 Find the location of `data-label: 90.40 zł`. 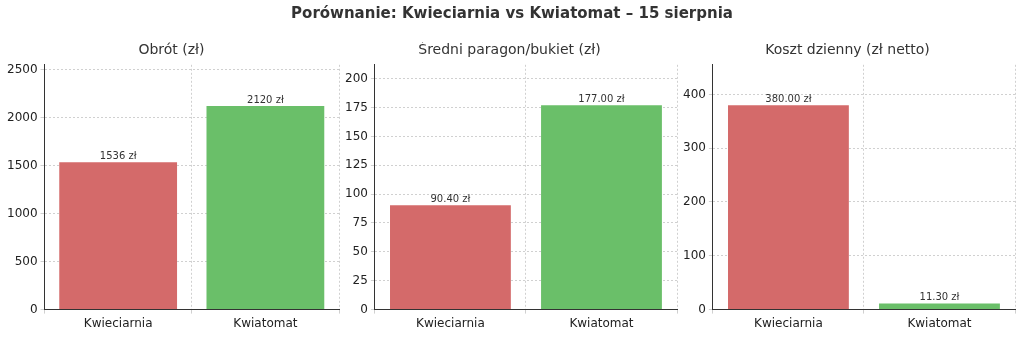

data-label: 90.40 zł is located at coordinates (450, 198).